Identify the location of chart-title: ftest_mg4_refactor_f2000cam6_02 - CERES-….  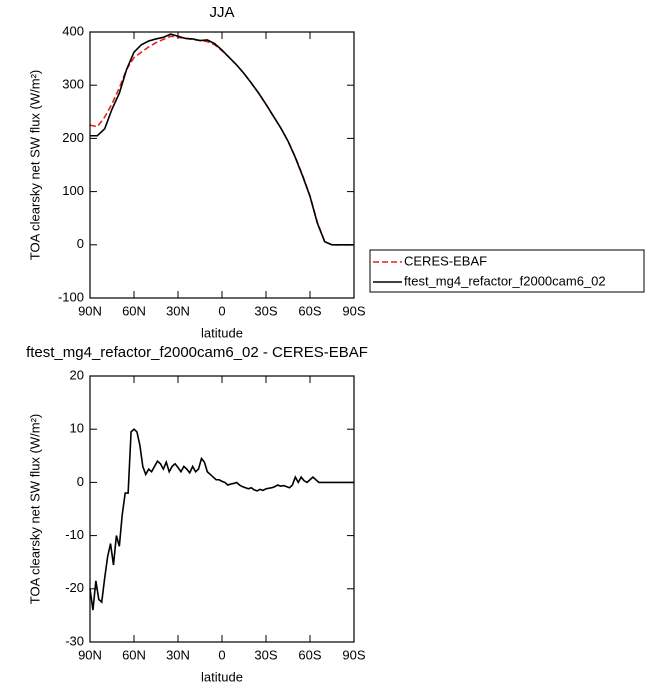
(197, 352).